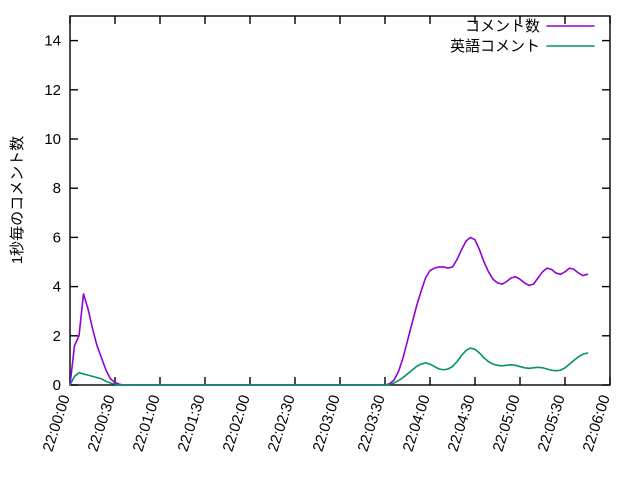 This screenshot has width=640, height=480. I want to click on y-tick-label: 12, so click(52, 90).